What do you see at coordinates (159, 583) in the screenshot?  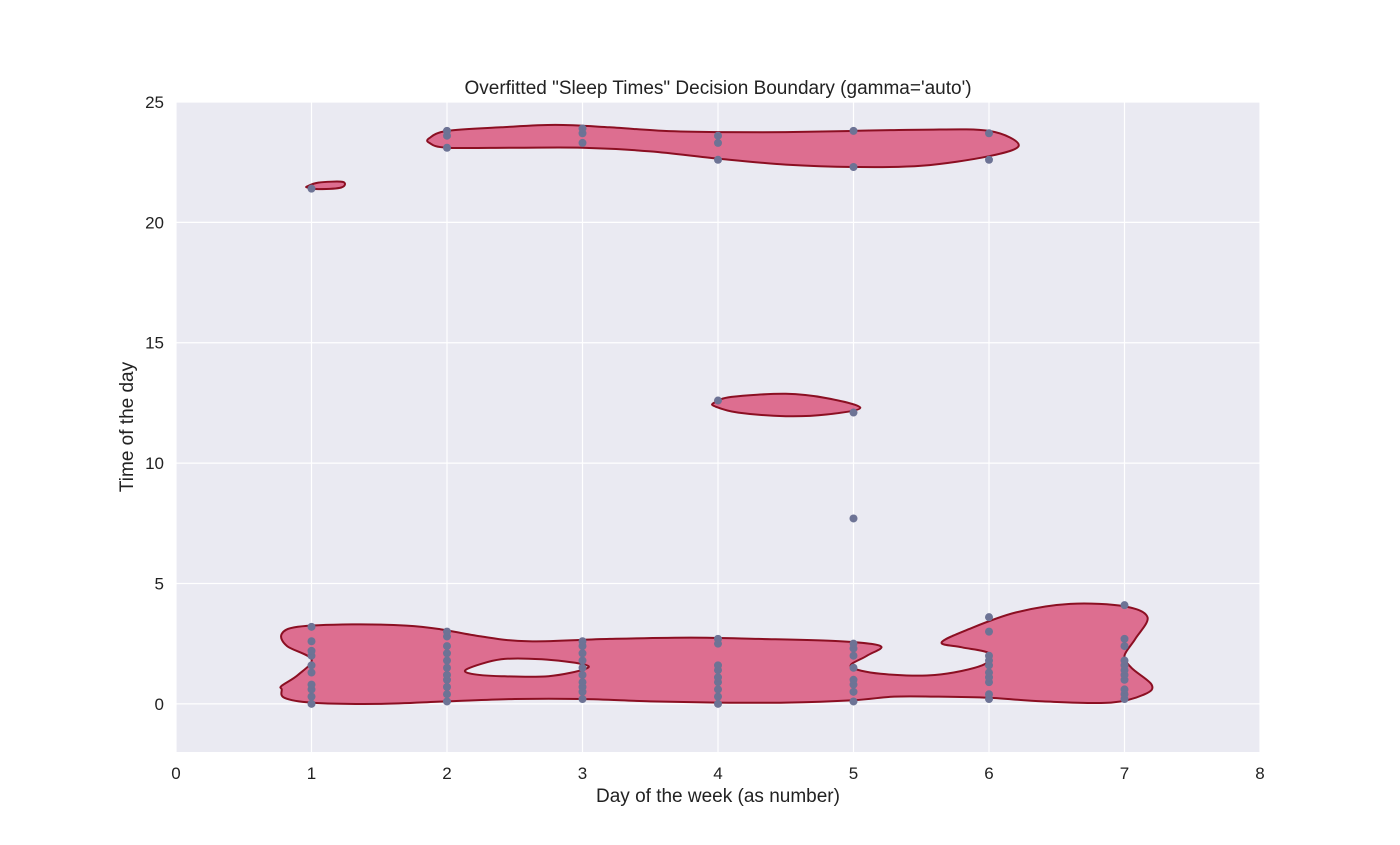 I see `y-tick-label: 5` at bounding box center [159, 583].